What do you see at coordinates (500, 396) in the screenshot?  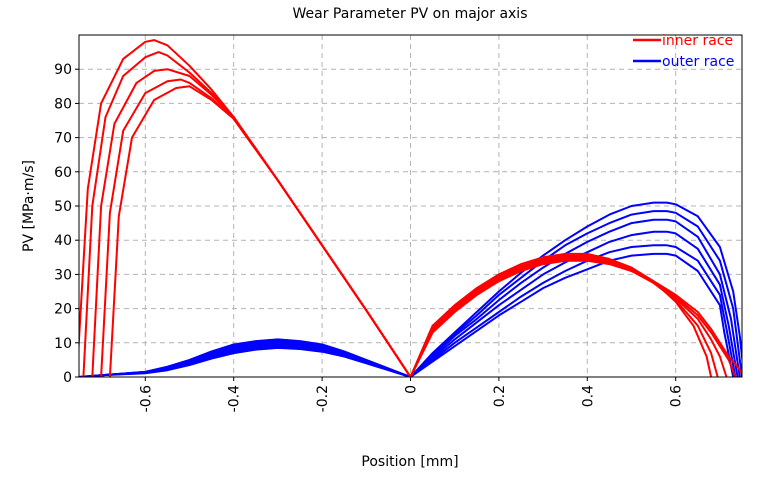 I see `x-tick-label: 0.2` at bounding box center [500, 396].